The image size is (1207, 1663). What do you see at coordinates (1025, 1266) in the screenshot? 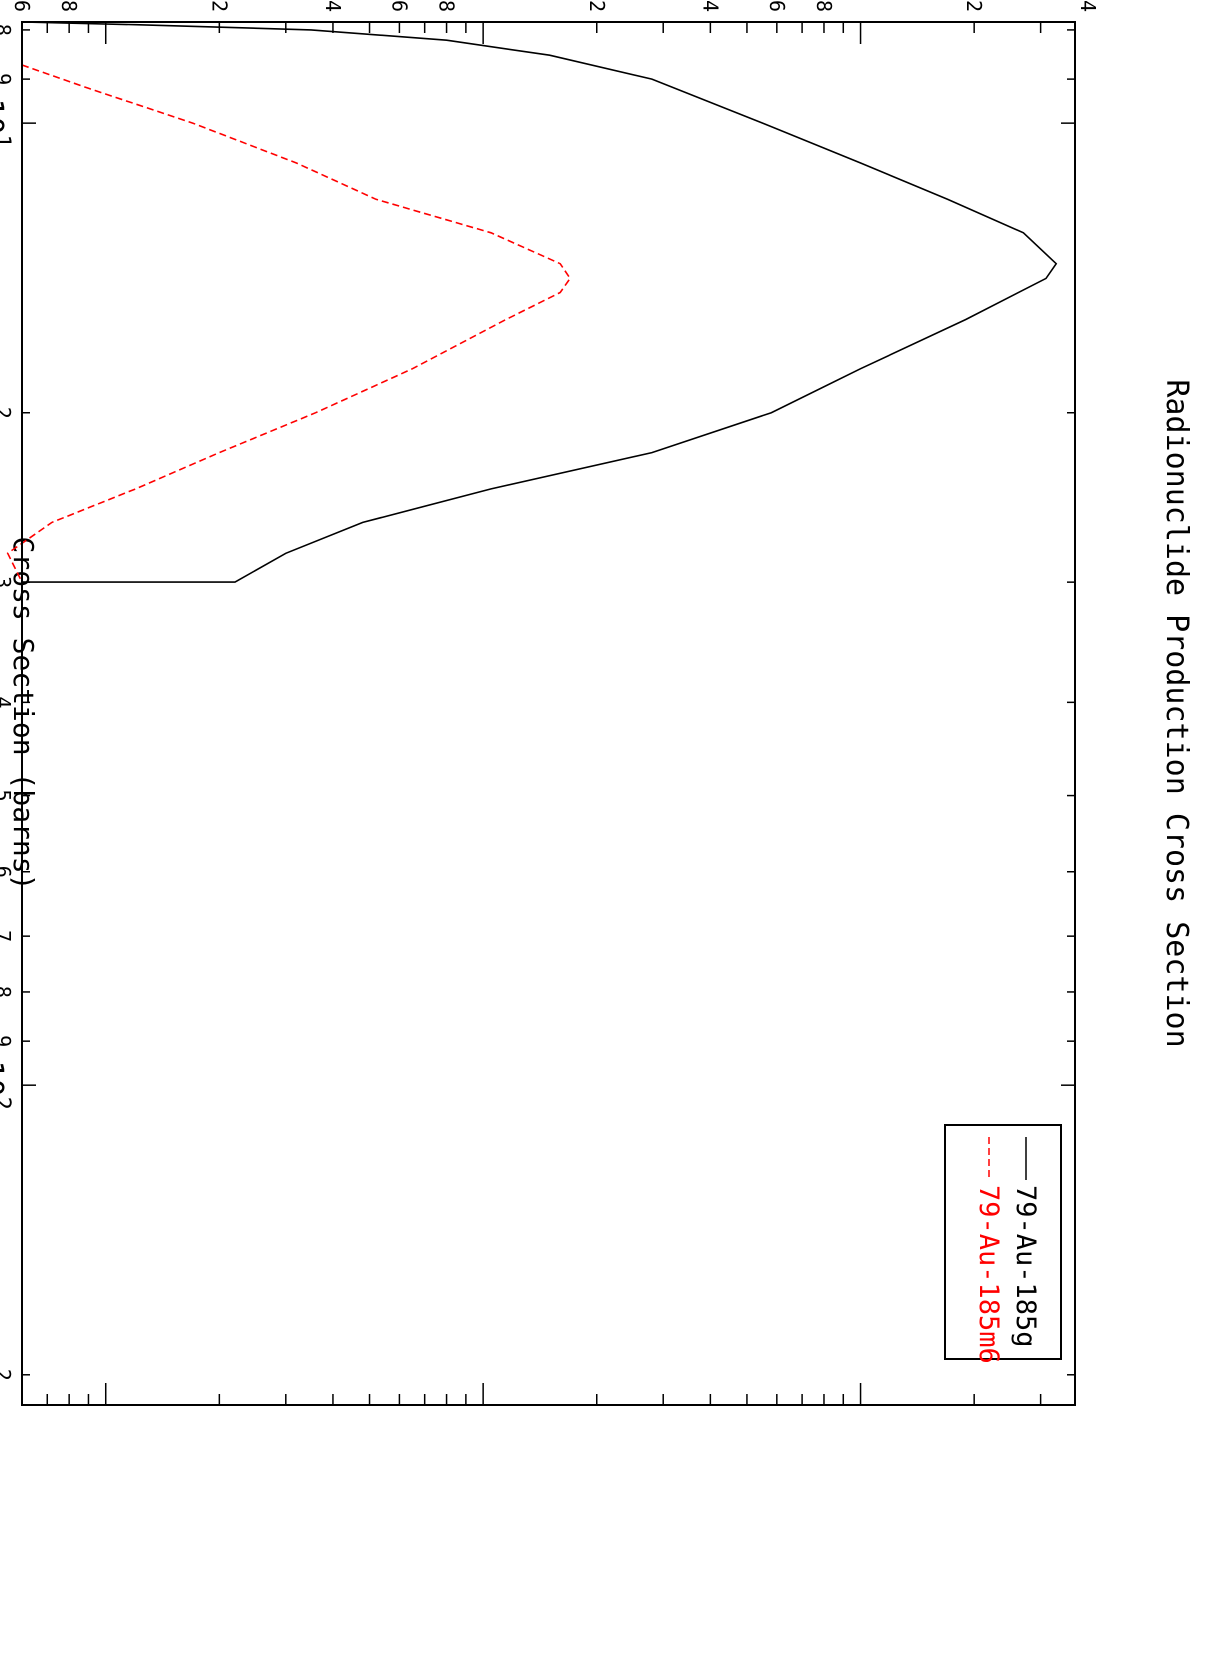
I see `legend-label-au-185g: 79-Au-185g` at bounding box center [1025, 1266].